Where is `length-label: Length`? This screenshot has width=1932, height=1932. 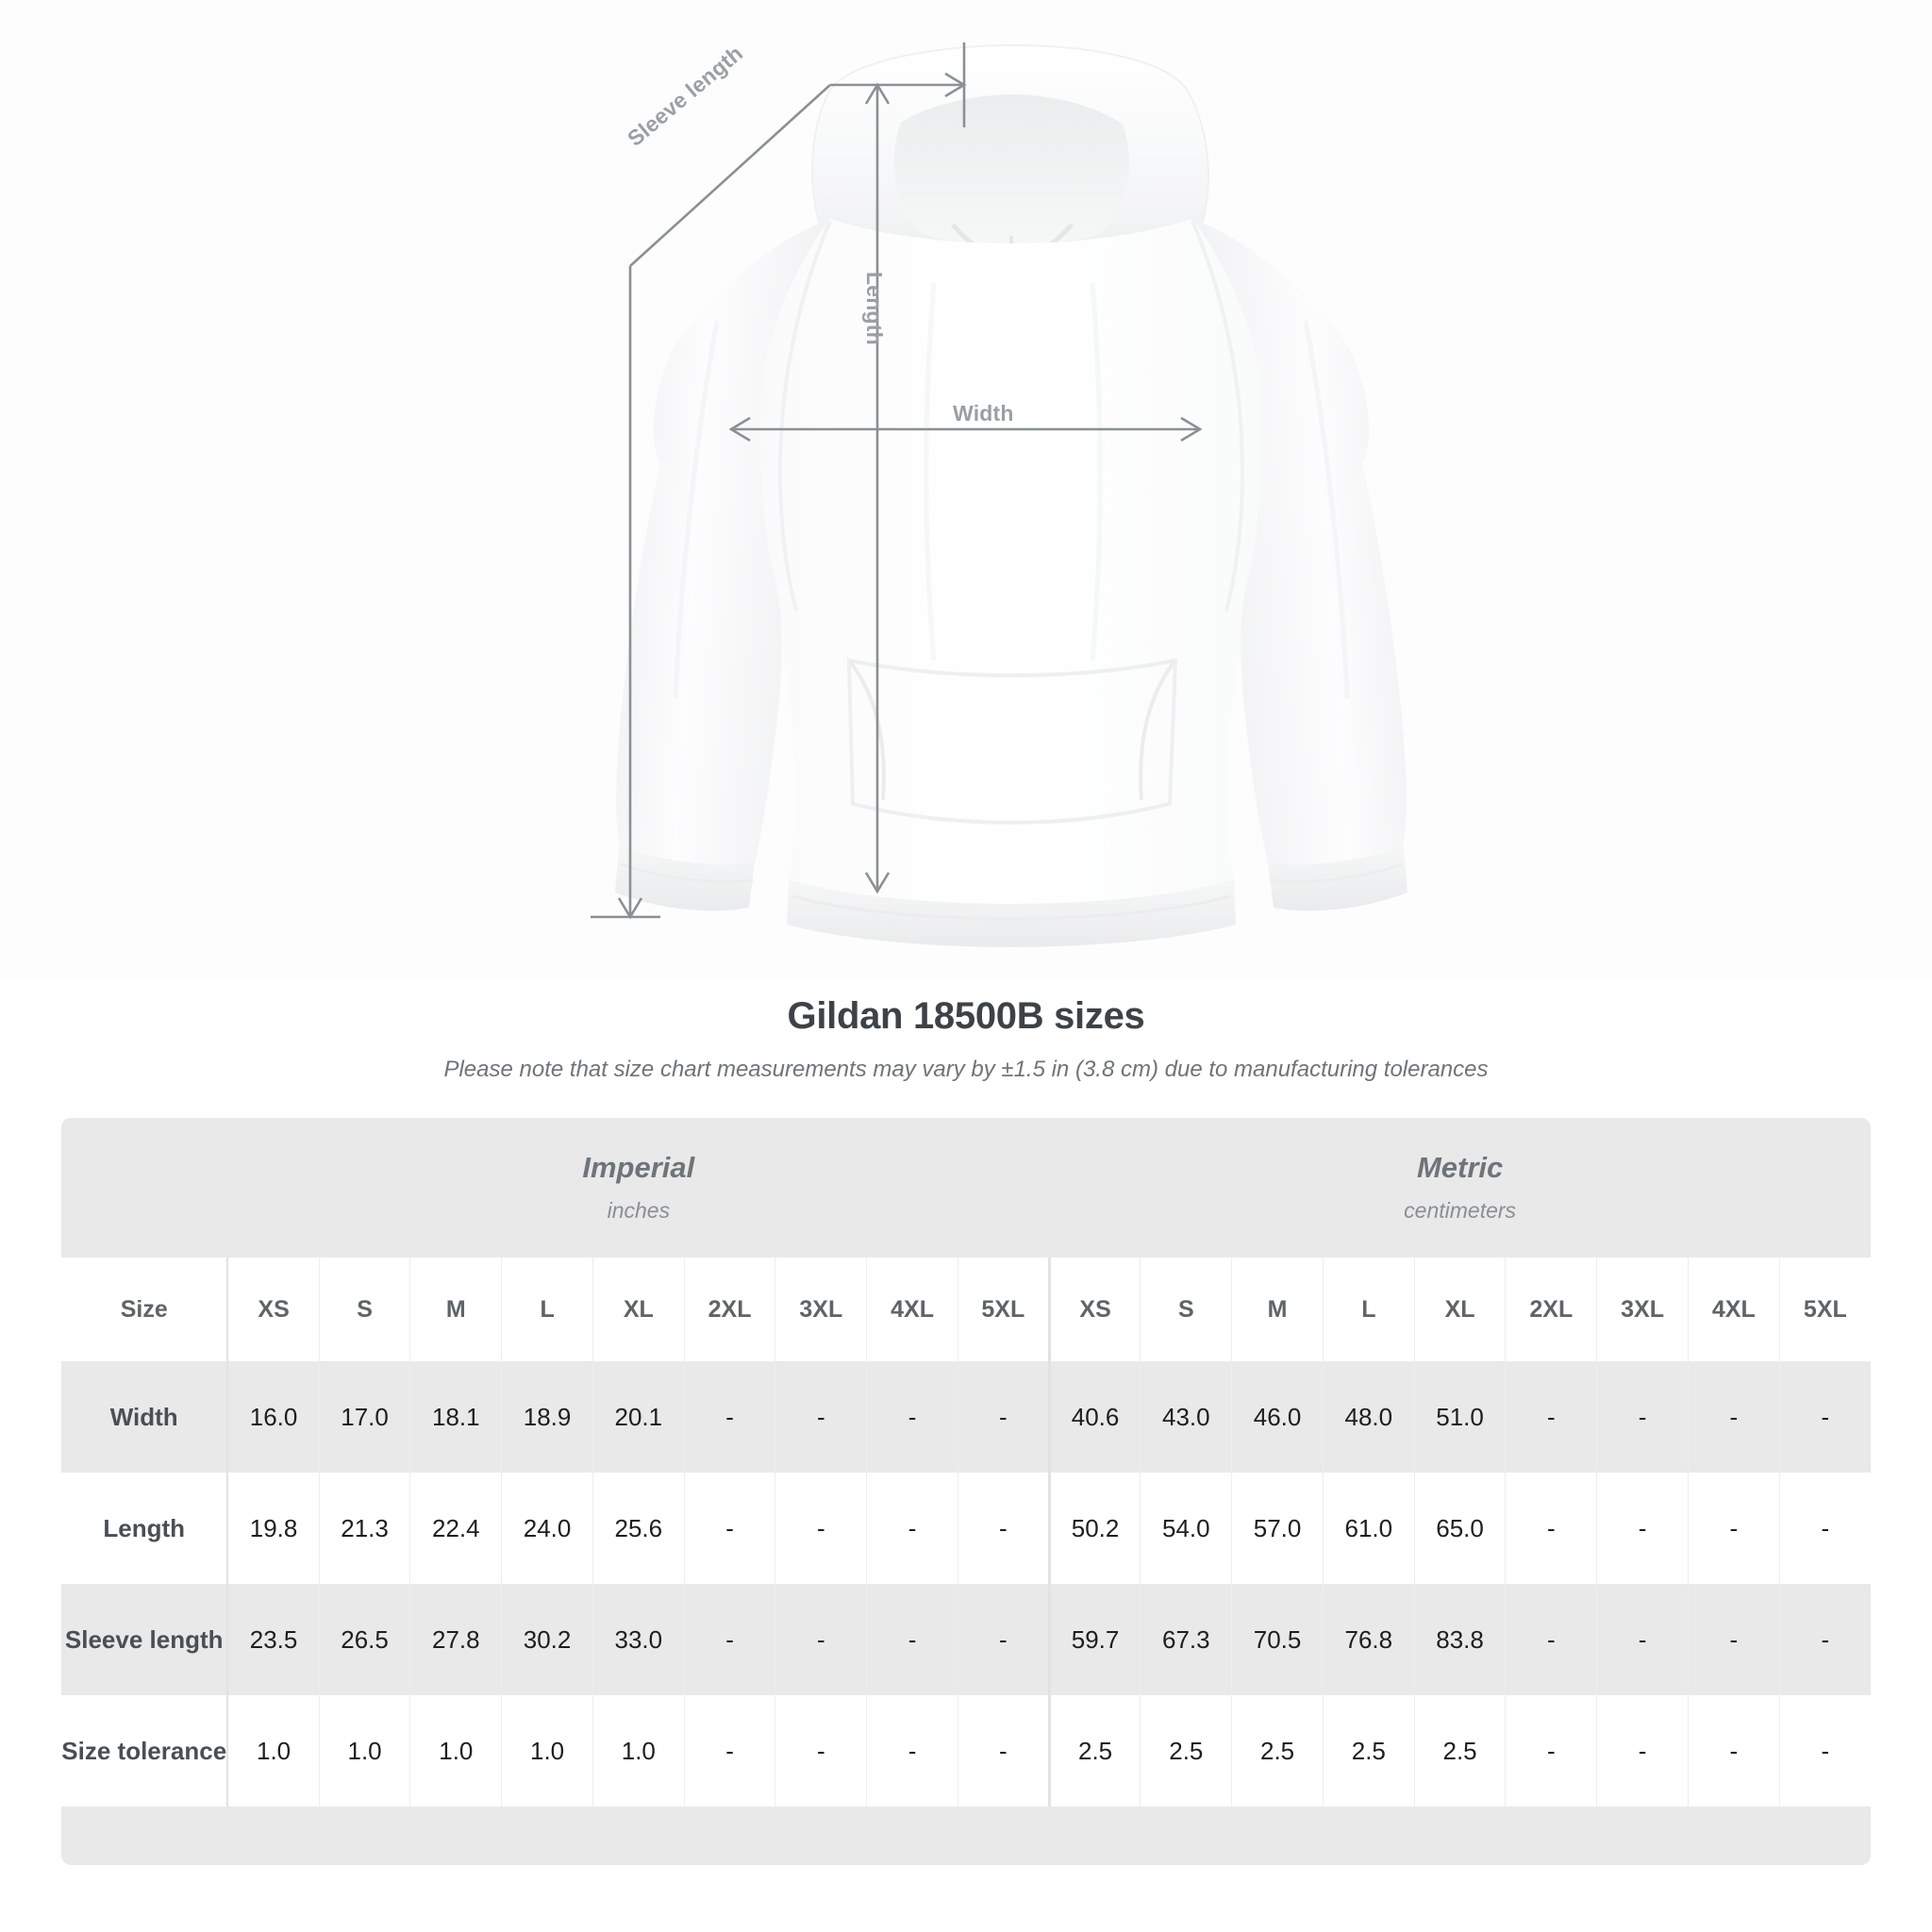 length-label: Length is located at coordinates (875, 309).